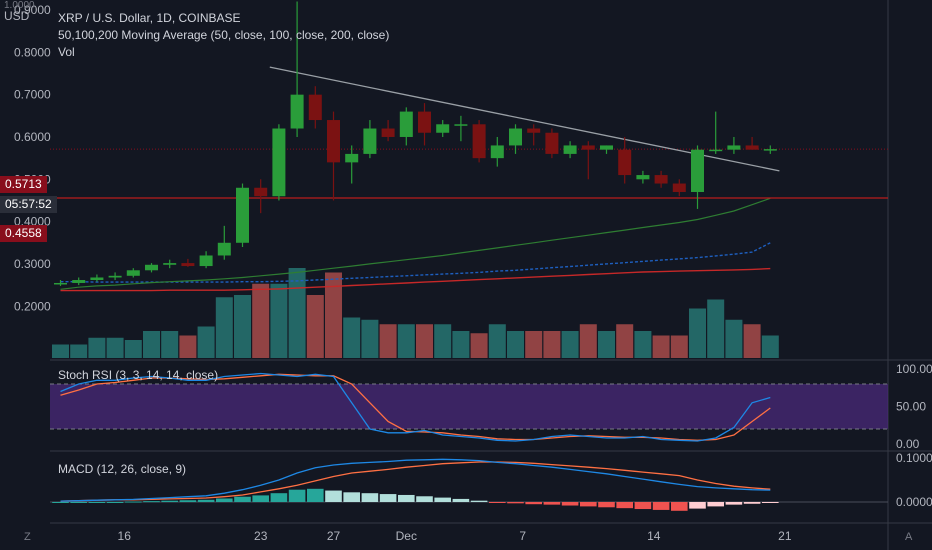 Image resolution: width=932 pixels, height=550 pixels. What do you see at coordinates (122, 469) in the screenshot?
I see `macd-legend: MACD (12, 26, close, 9)` at bounding box center [122, 469].